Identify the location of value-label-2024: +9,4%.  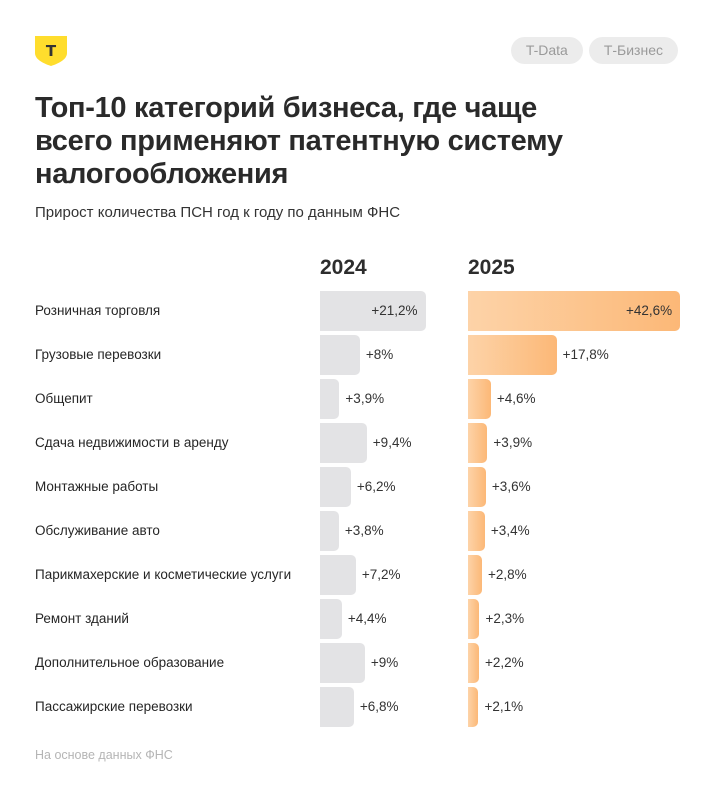
(392, 442).